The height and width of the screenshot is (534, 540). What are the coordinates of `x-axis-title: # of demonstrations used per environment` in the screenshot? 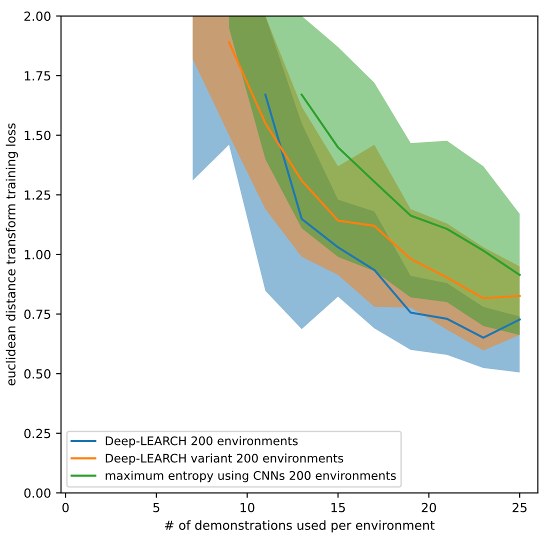 It's located at (299, 526).